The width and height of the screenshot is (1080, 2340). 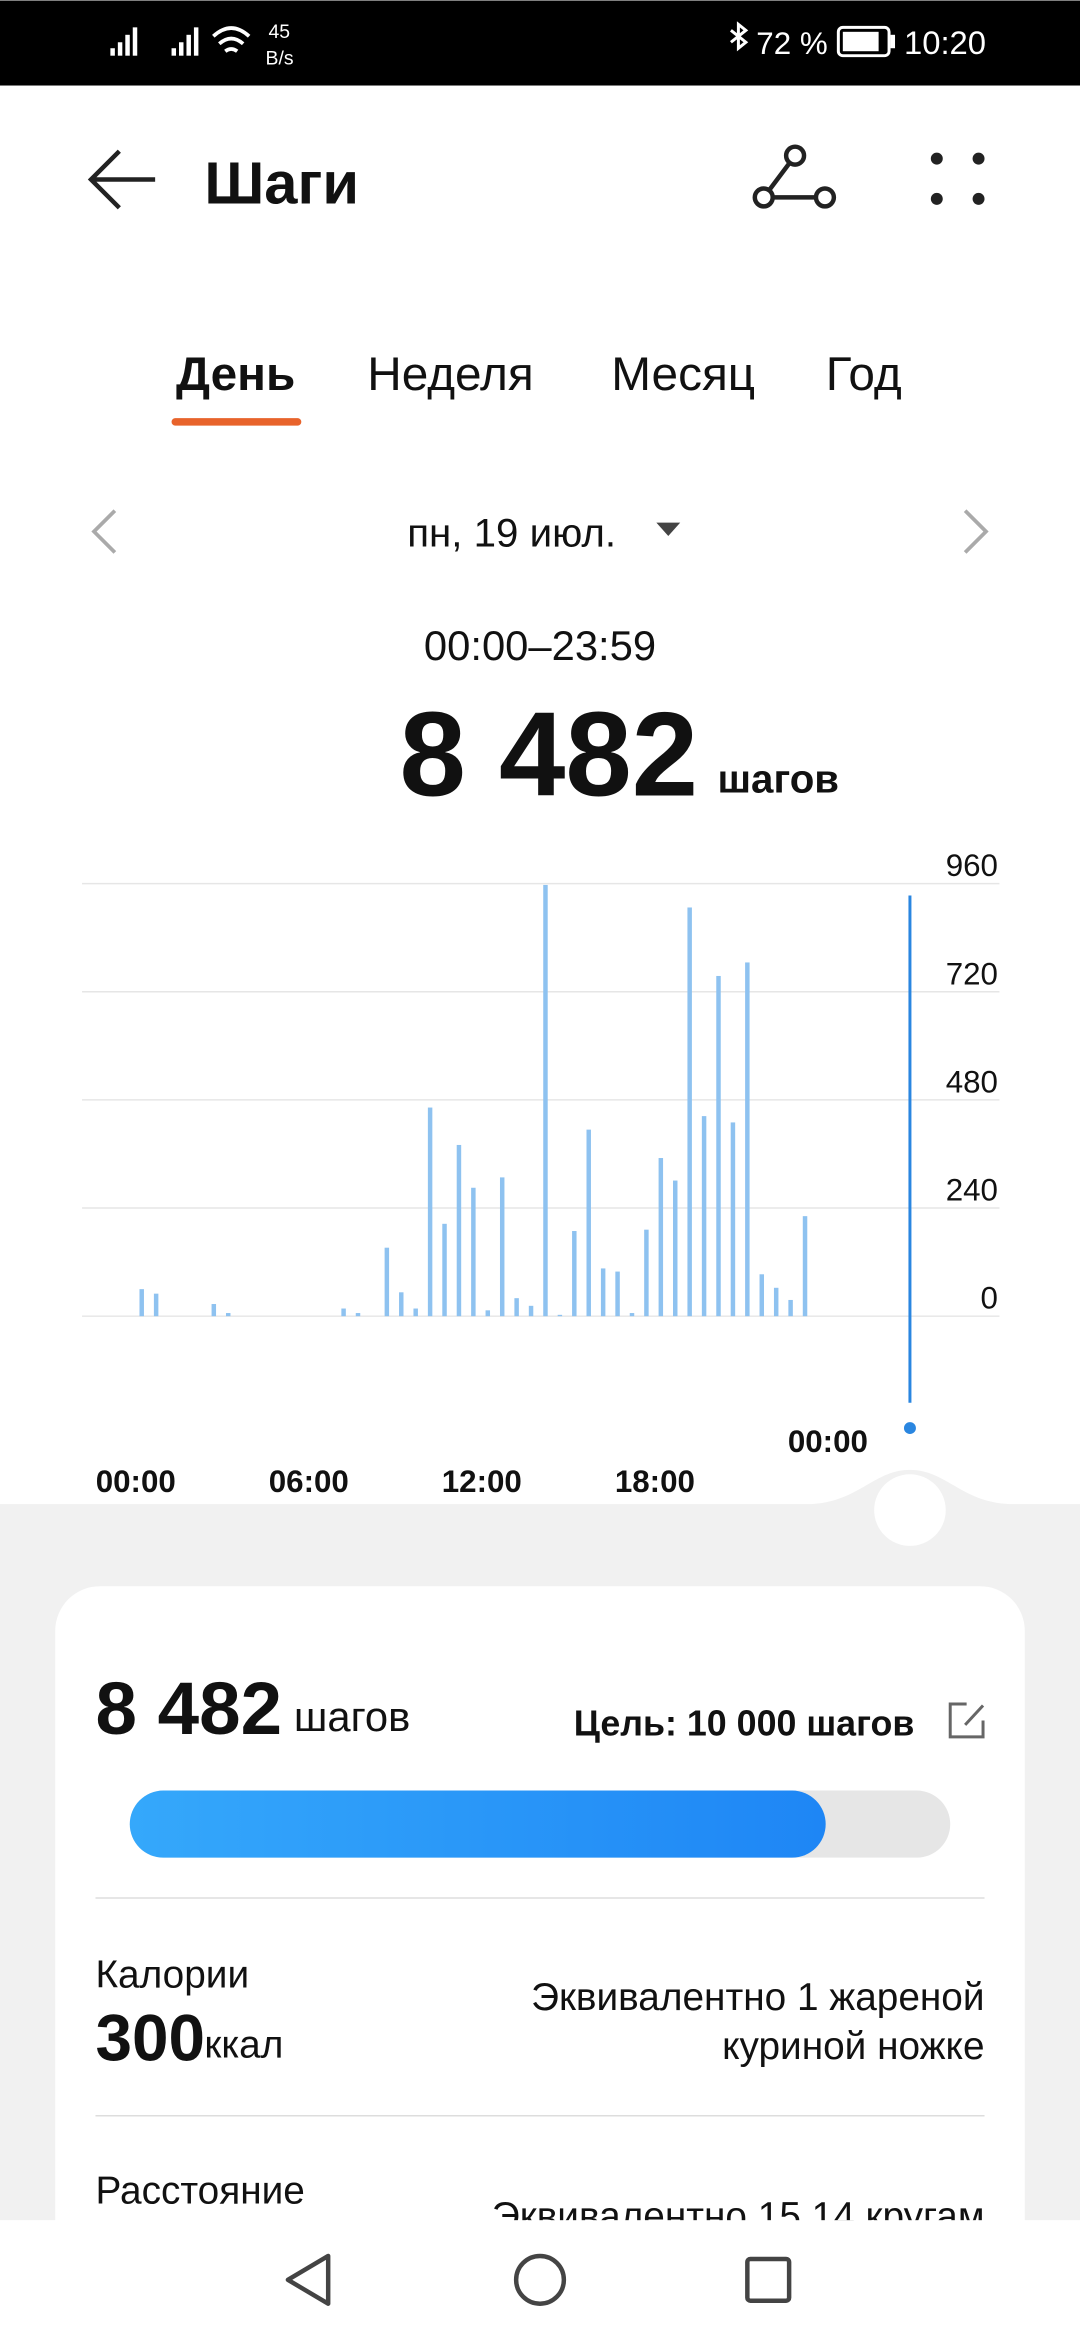 I want to click on nav-recents, so click(x=768, y=2279).